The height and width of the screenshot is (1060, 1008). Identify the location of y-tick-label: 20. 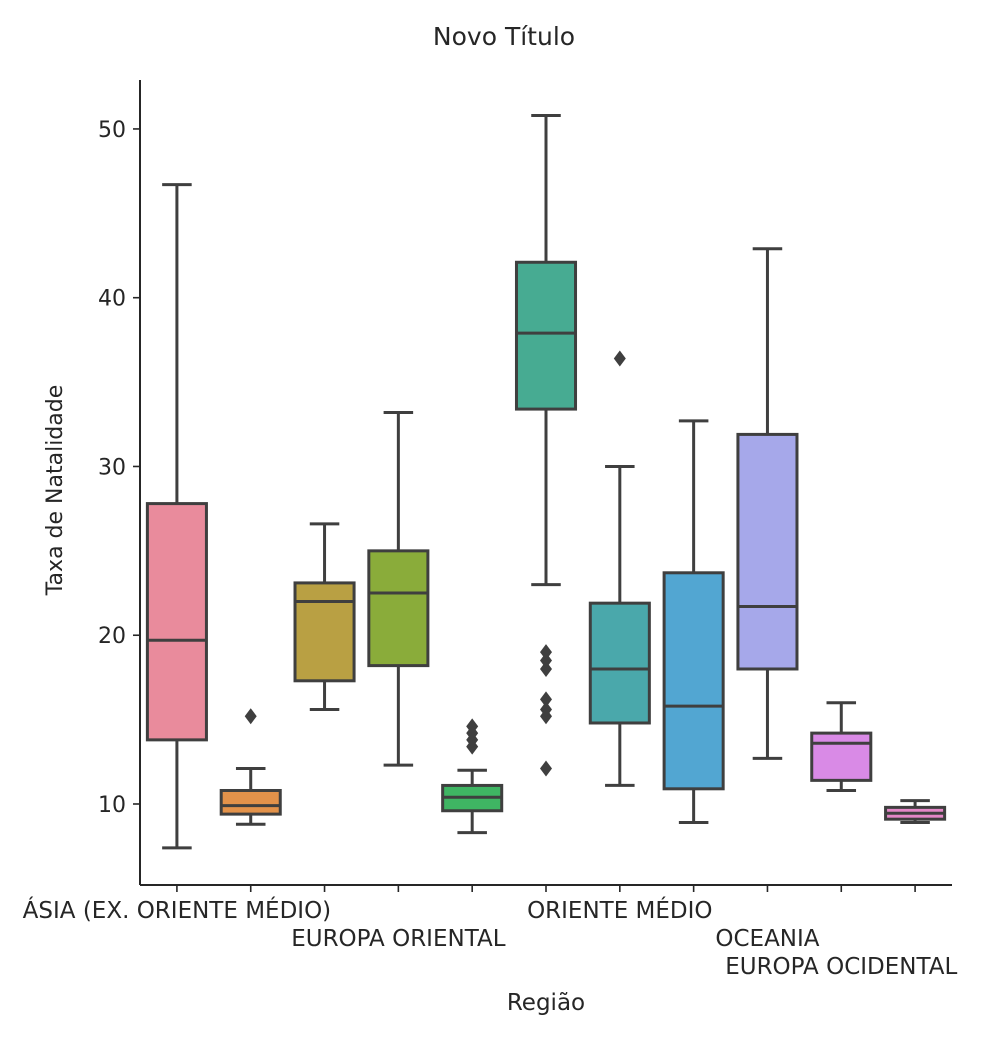
(112, 636).